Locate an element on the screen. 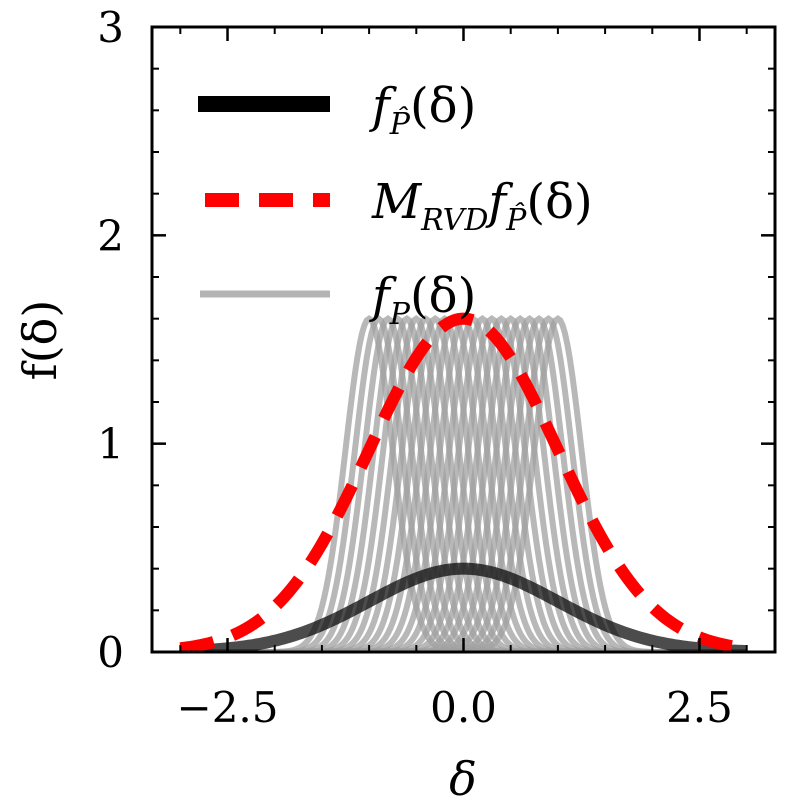  x-axis-label: δ is located at coordinates (463, 779).